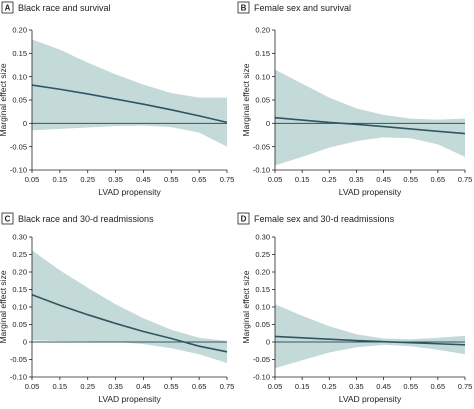 The image size is (474, 409). Describe the element at coordinates (19, 30) in the screenshot. I see `panel-a-y-tick-label: 0.20` at that location.